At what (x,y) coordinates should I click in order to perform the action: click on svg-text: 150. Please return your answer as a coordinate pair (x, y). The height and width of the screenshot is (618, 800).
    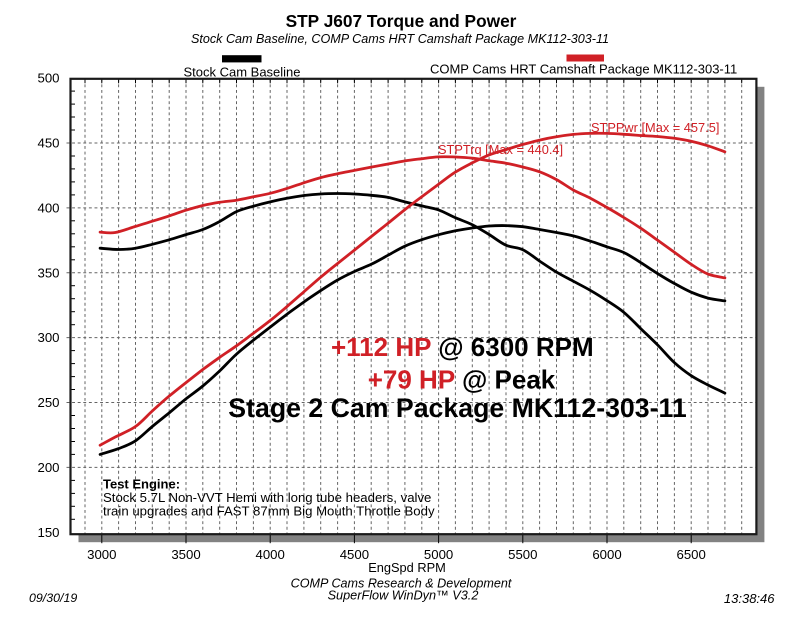
    Looking at the image, I should click on (48, 532).